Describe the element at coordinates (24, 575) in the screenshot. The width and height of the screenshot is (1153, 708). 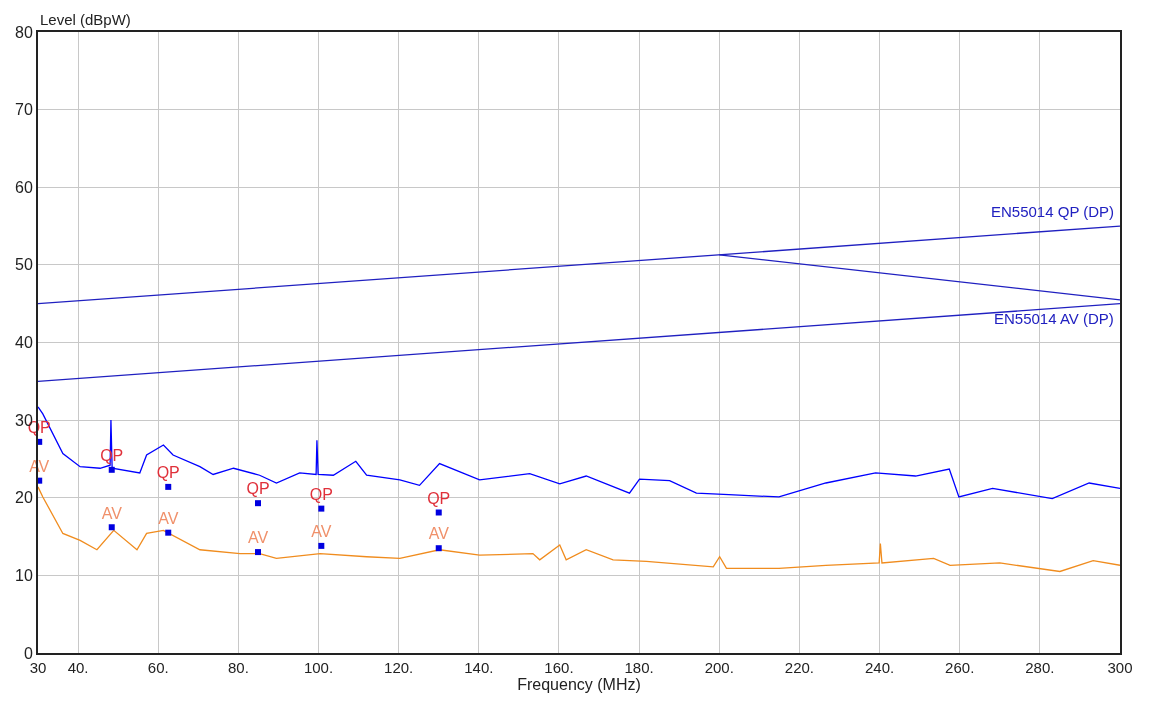
I see `y-tick-label: 10` at that location.